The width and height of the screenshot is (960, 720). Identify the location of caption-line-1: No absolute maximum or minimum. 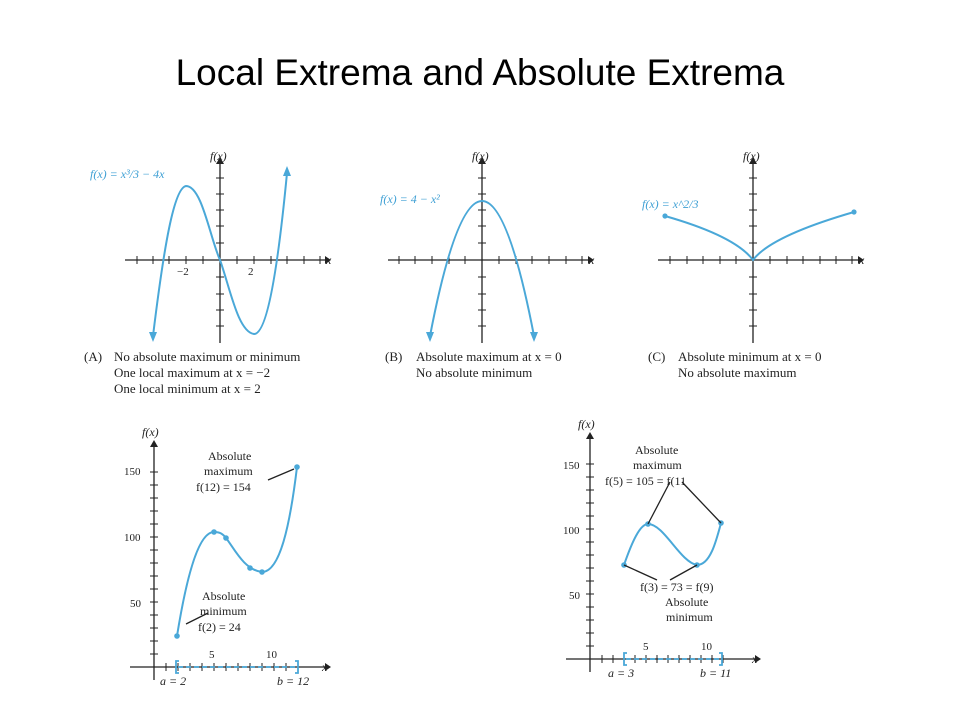
(207, 356).